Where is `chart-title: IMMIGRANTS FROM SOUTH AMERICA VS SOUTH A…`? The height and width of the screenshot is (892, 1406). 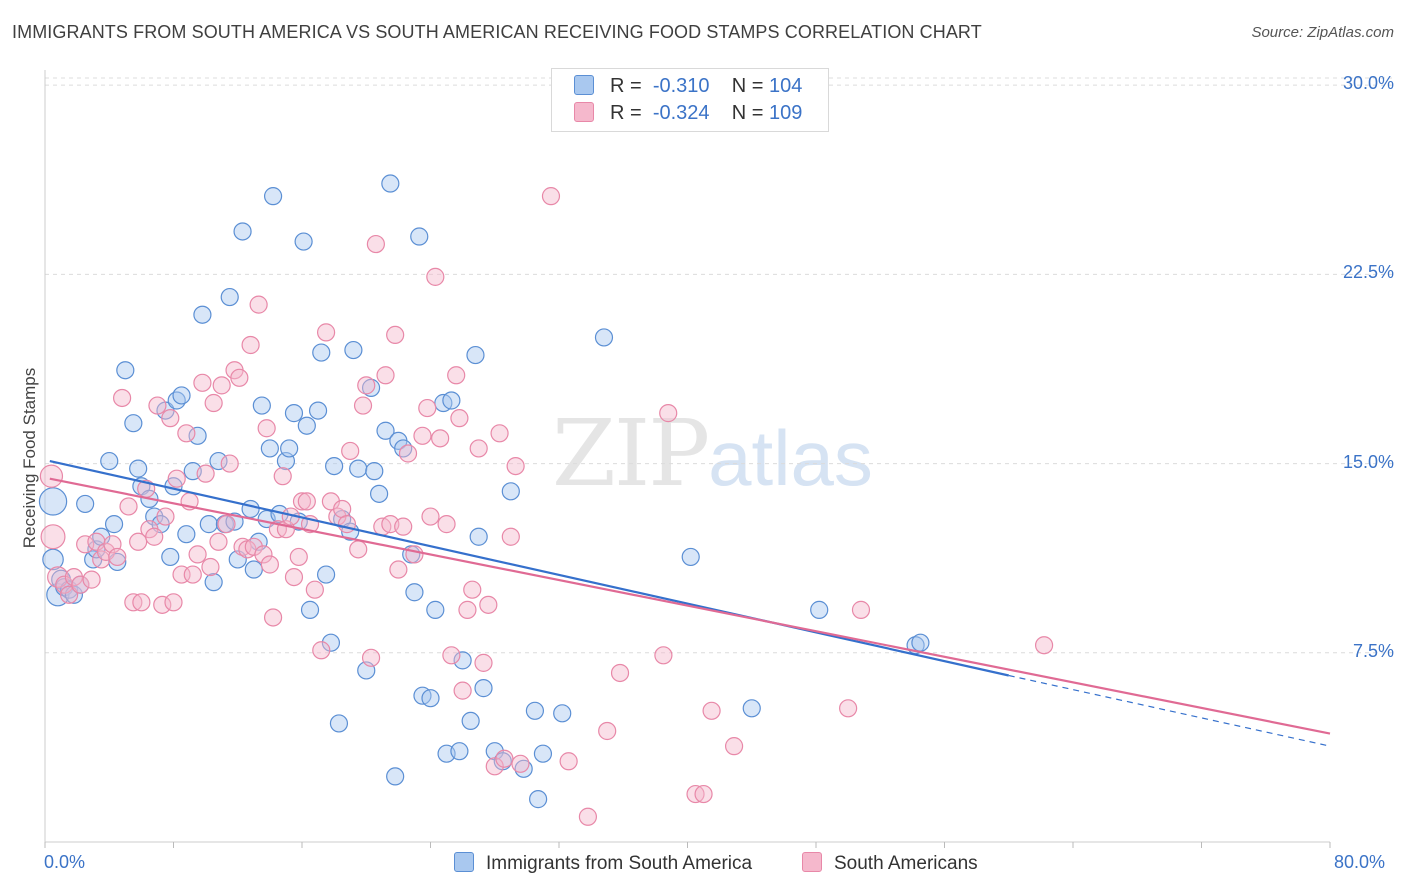
chart-title: IMMIGRANTS FROM SOUTH AMERICA VS SOUTH A… is located at coordinates (497, 32).